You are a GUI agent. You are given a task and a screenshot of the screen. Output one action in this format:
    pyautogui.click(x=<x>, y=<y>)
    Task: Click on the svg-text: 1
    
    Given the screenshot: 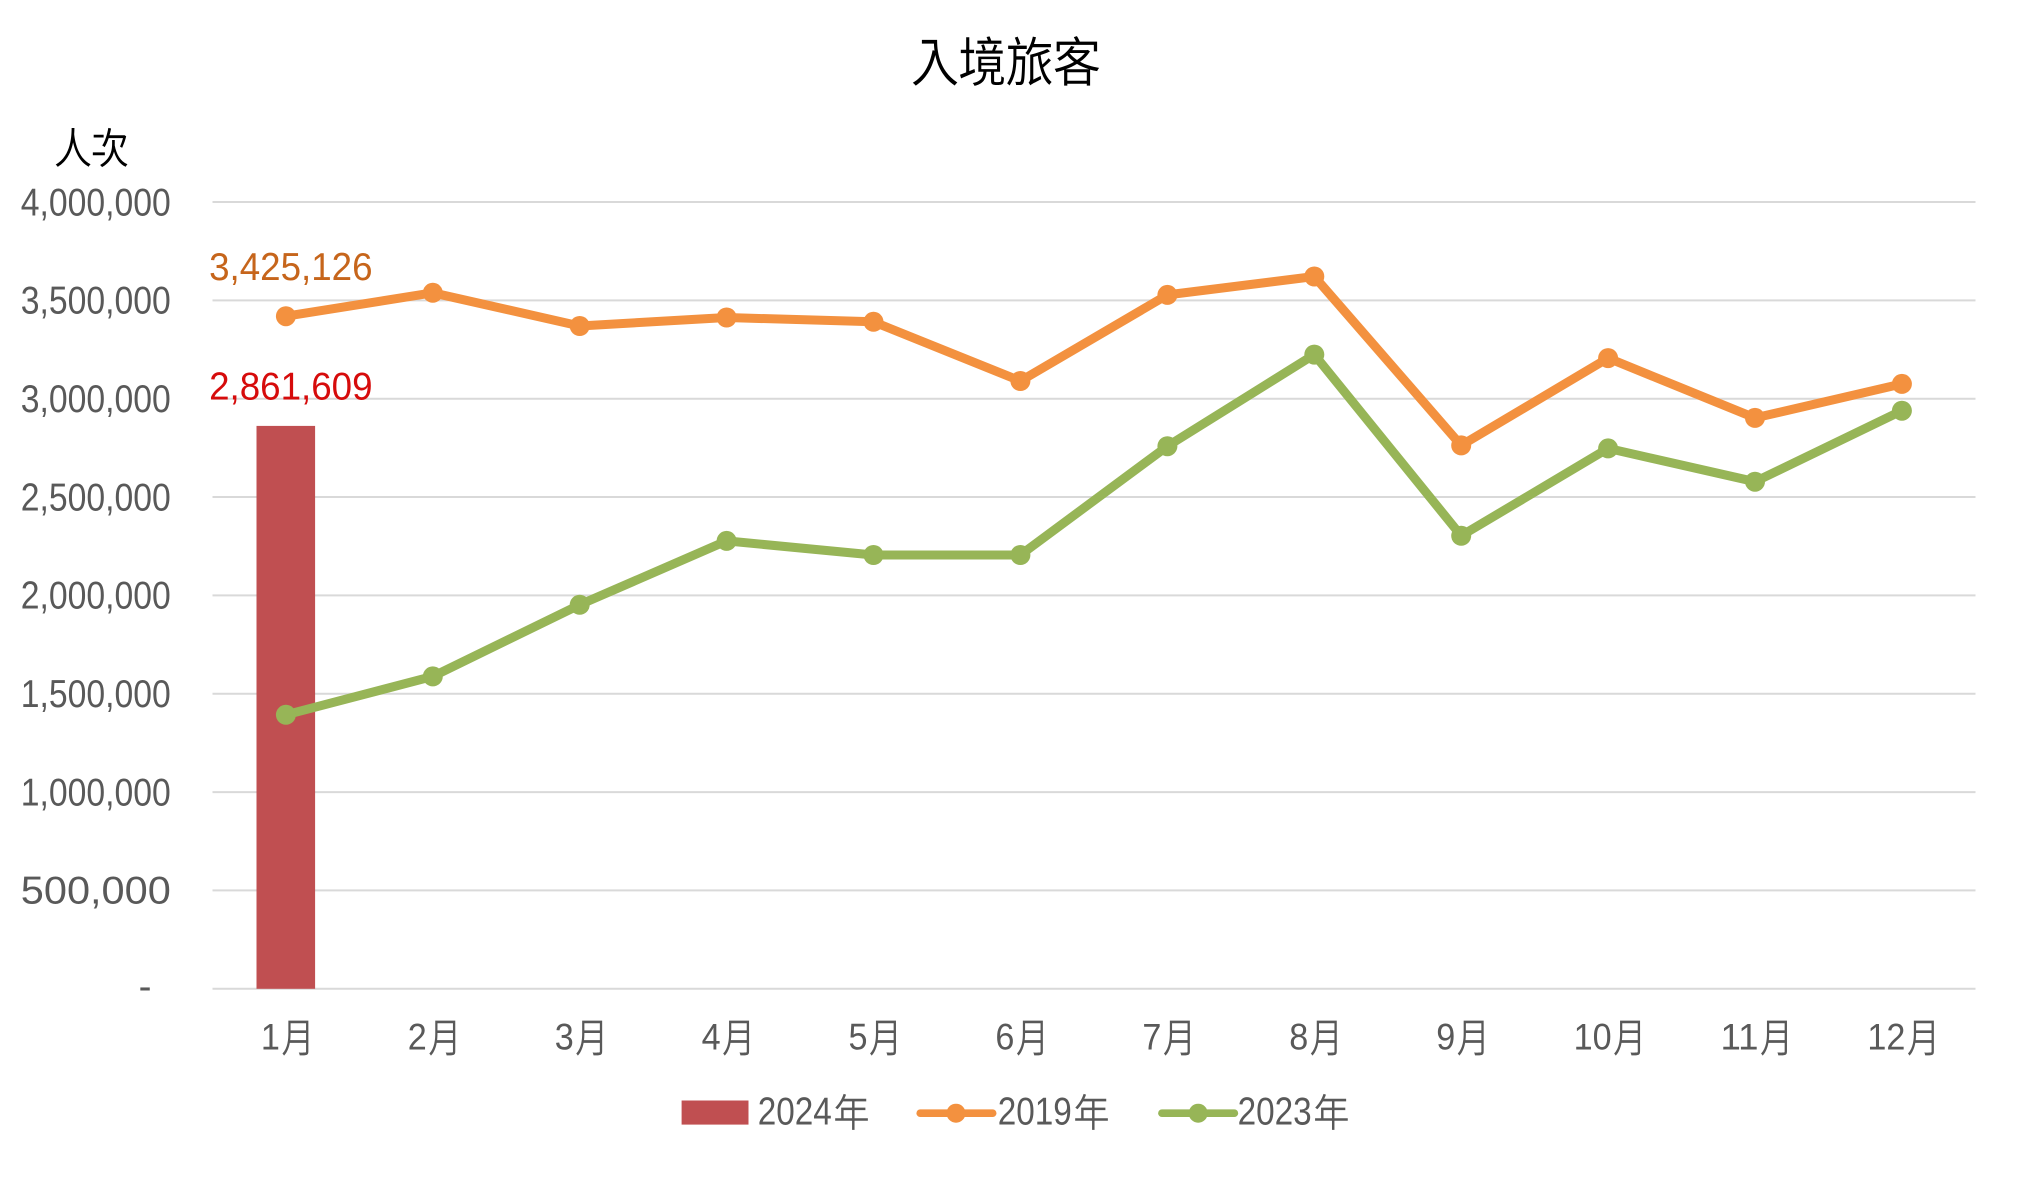 What is the action you would take?
    pyautogui.click(x=270, y=1037)
    